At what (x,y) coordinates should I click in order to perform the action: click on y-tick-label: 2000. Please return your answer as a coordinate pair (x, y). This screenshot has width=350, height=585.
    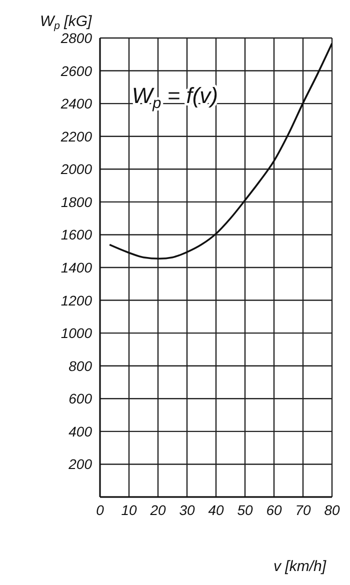
    Looking at the image, I should click on (76, 169).